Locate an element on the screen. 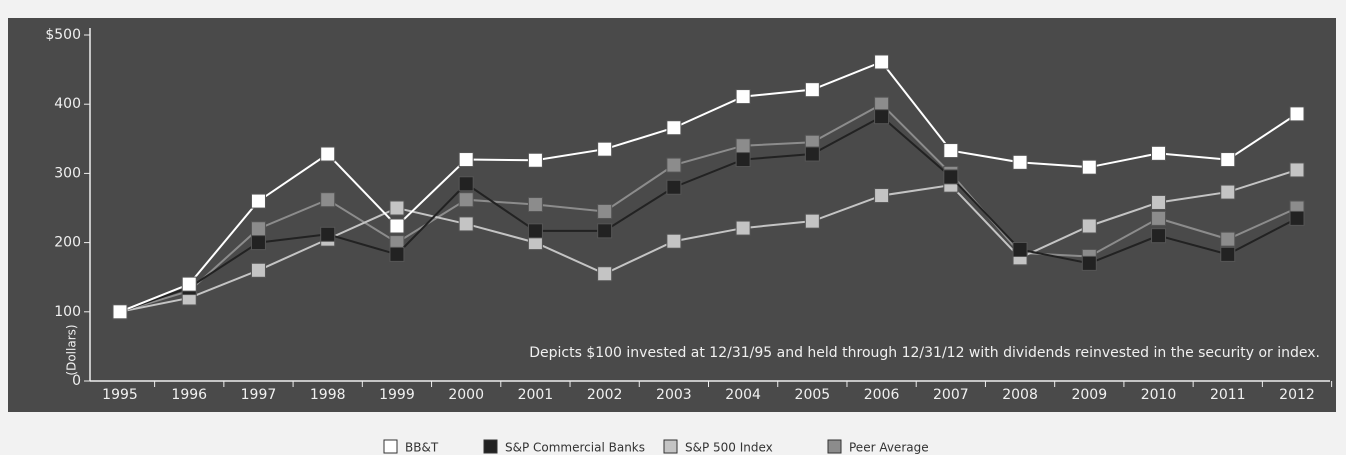 The image size is (1346, 455). legend-label: Peer Average is located at coordinates (889, 448).